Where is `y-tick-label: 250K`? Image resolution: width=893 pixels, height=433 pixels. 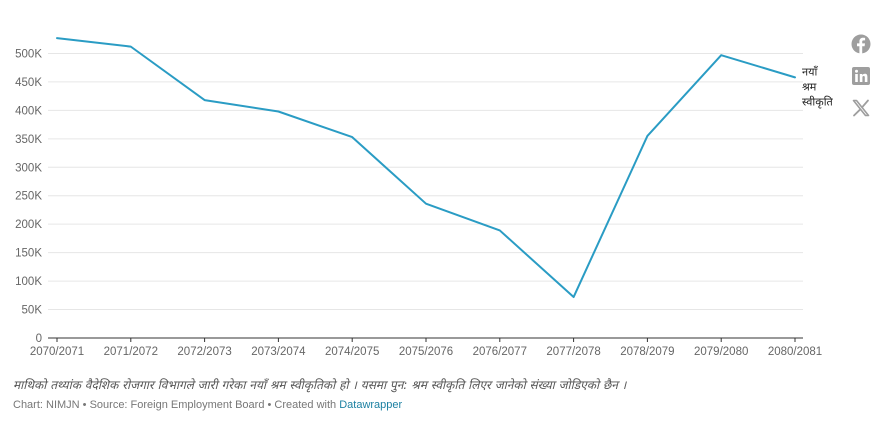 y-tick-label: 250K is located at coordinates (28, 197).